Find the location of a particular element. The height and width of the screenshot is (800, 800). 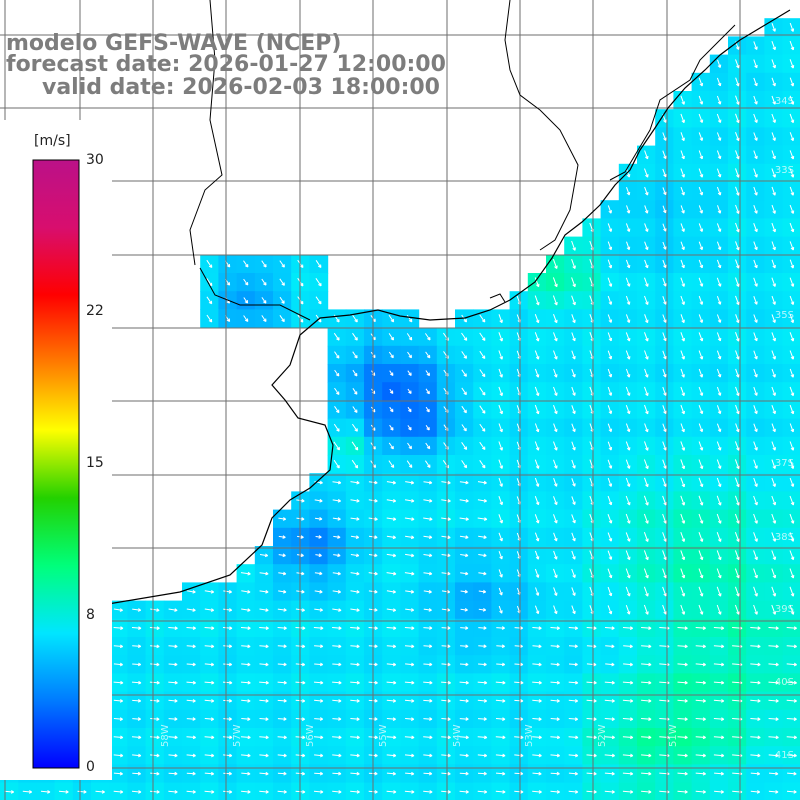

colorbar-tick-15: 15 is located at coordinates (95, 463).